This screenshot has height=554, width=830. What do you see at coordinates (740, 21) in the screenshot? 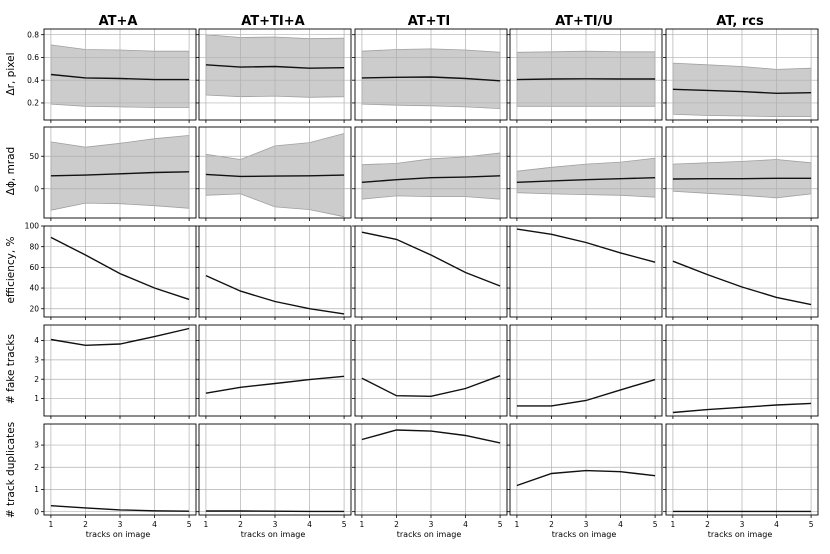
I see `column-title-5: AT, rcs` at bounding box center [740, 21].